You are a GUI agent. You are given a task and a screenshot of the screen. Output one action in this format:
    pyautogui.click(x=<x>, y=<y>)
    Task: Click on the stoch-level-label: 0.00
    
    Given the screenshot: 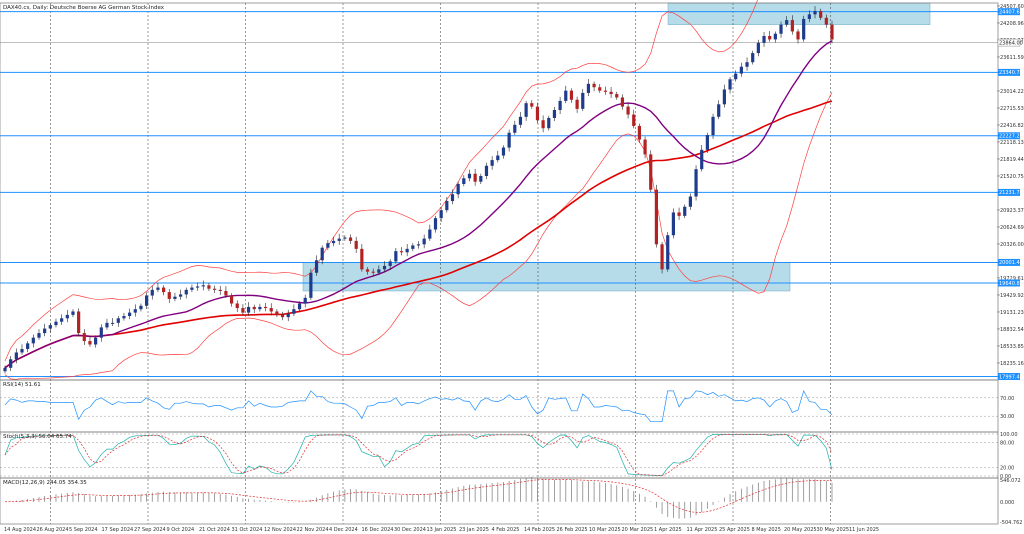 What is the action you would take?
    pyautogui.click(x=1005, y=477)
    